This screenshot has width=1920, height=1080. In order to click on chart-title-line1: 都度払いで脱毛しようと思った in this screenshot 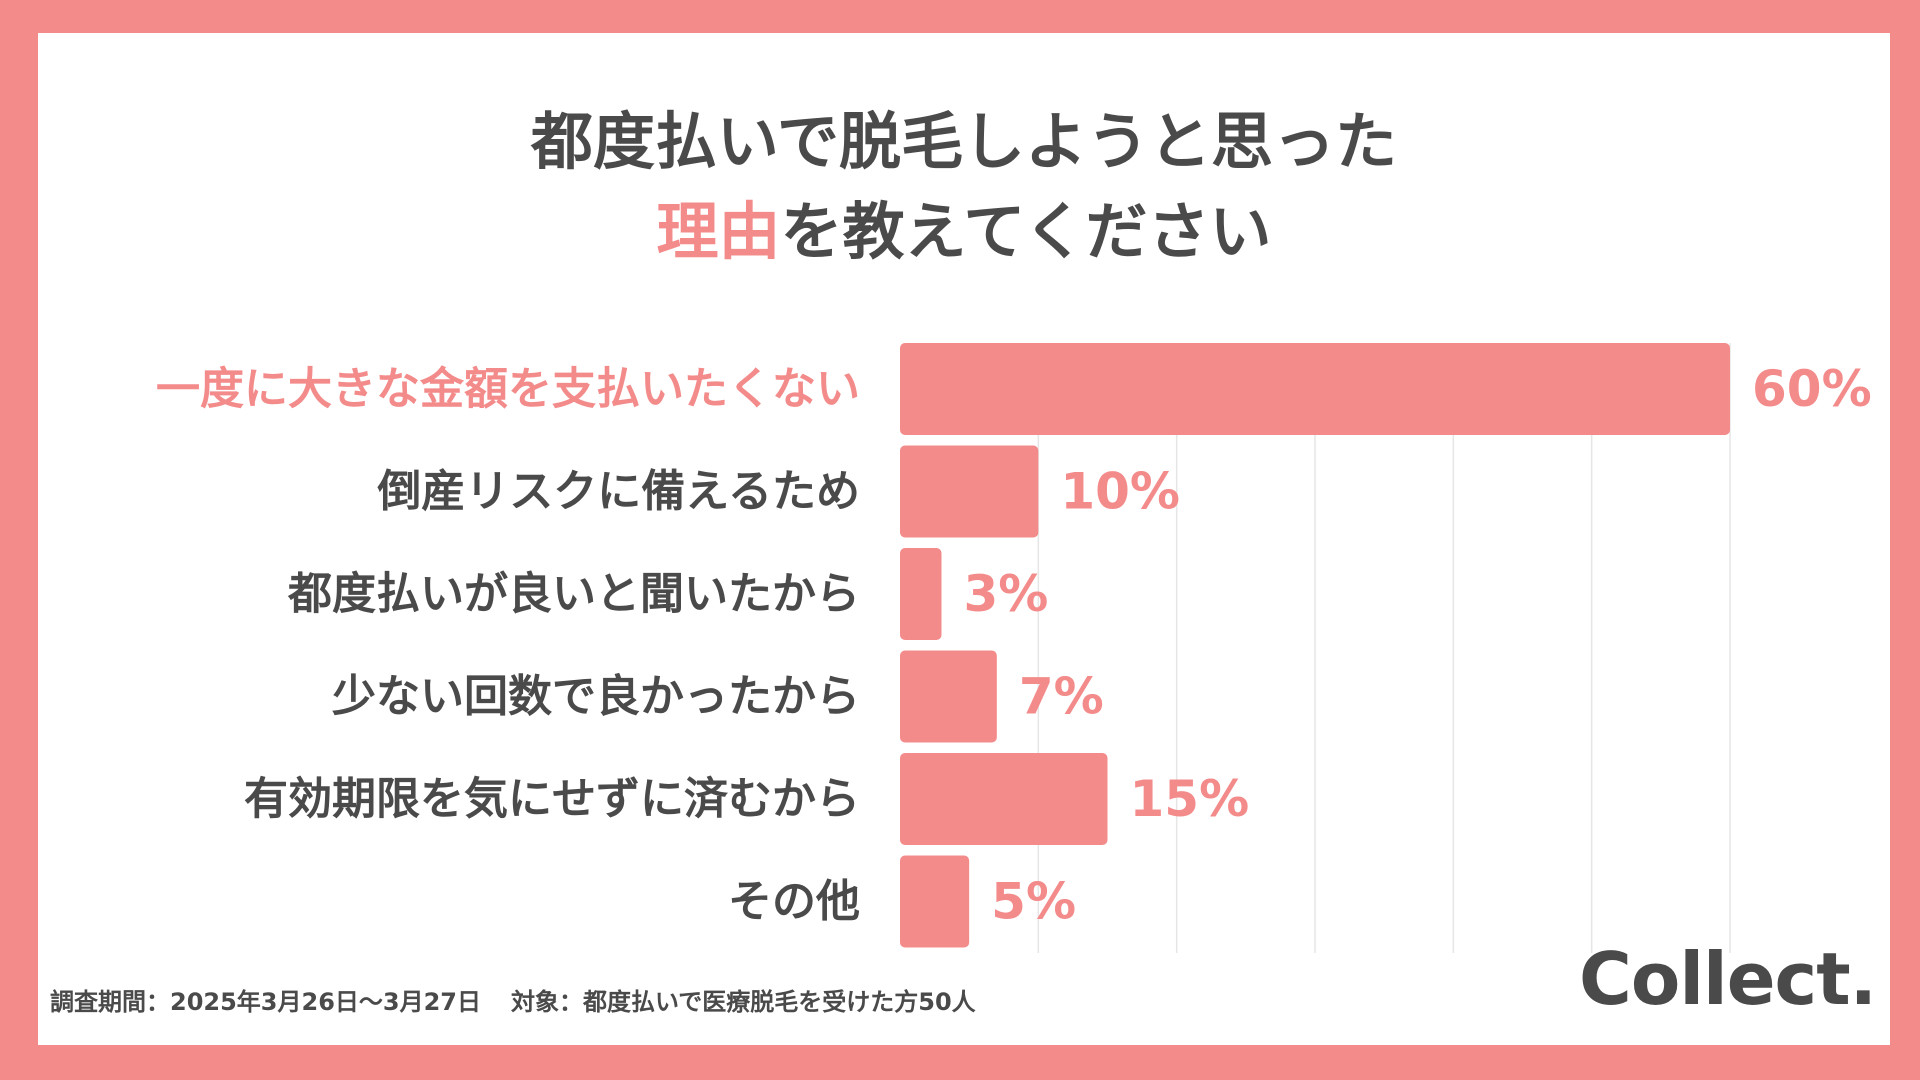, I will do `click(964, 142)`.